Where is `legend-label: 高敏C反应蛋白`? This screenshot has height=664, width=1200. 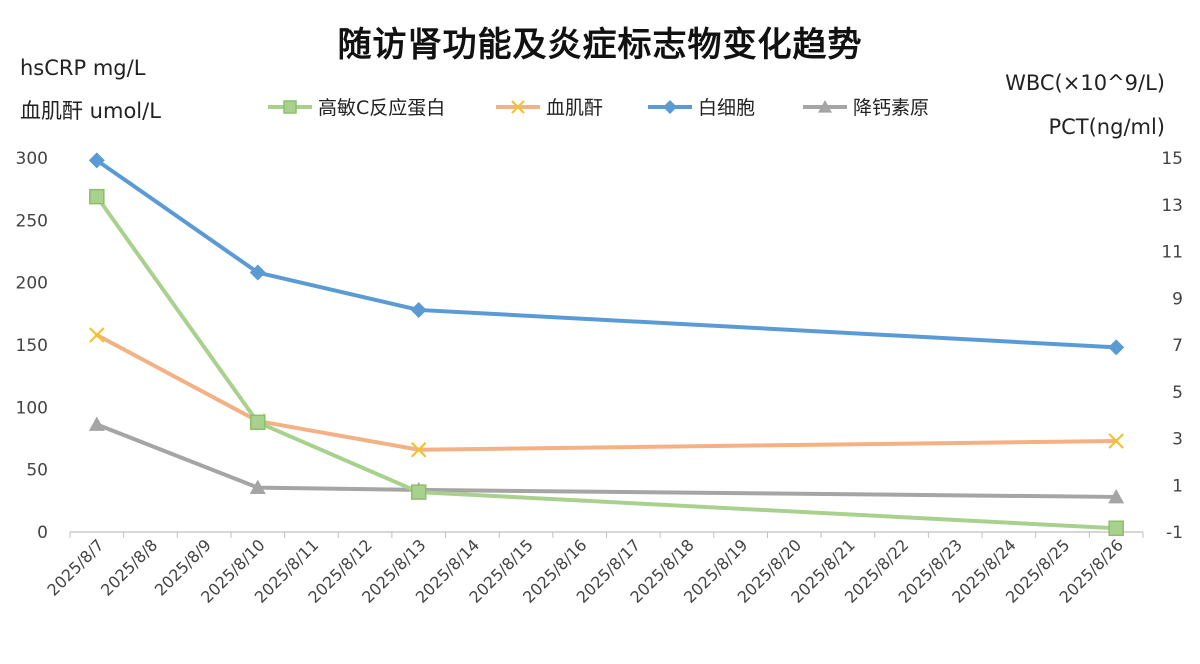
legend-label: 高敏C反应蛋白 is located at coordinates (381, 108).